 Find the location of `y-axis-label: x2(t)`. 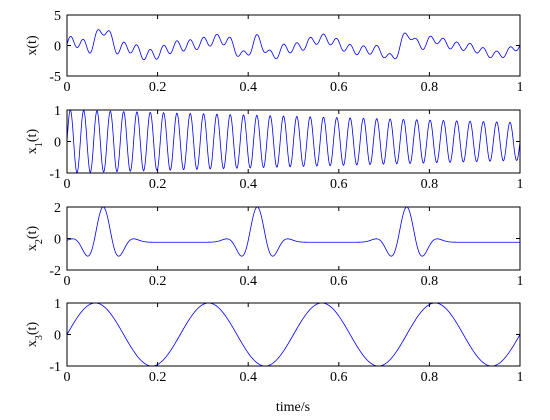

y-axis-label: x2(t) is located at coordinates (35, 239).